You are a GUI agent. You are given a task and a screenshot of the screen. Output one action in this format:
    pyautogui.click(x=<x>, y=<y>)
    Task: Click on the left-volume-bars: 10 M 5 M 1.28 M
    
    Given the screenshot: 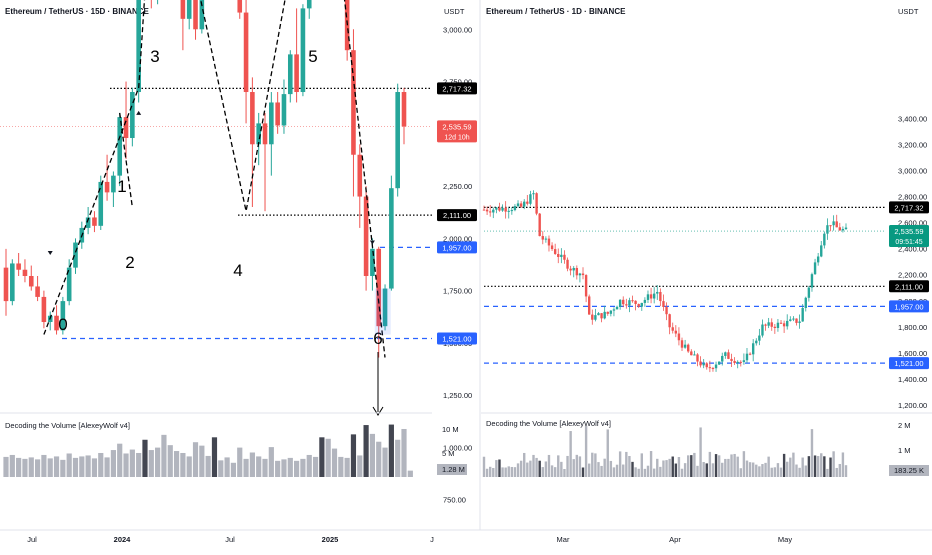 What is the action you would take?
    pyautogui.click(x=233, y=444)
    